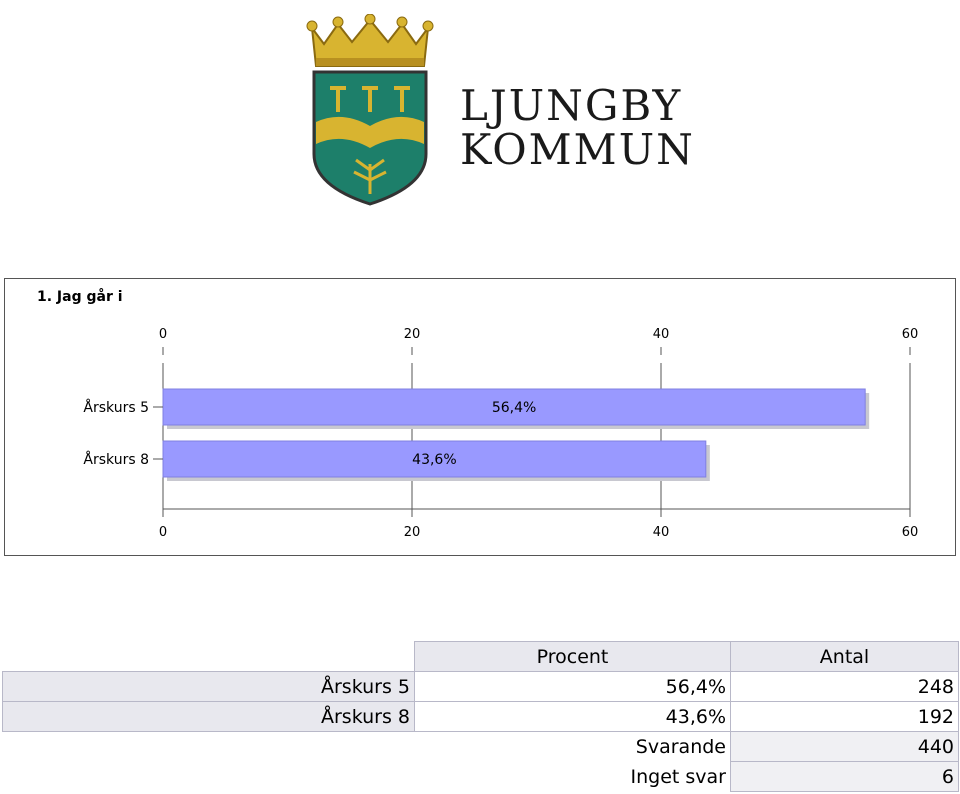 Image resolution: width=960 pixels, height=794 pixels. I want to click on header-count: Antal, so click(844, 656).